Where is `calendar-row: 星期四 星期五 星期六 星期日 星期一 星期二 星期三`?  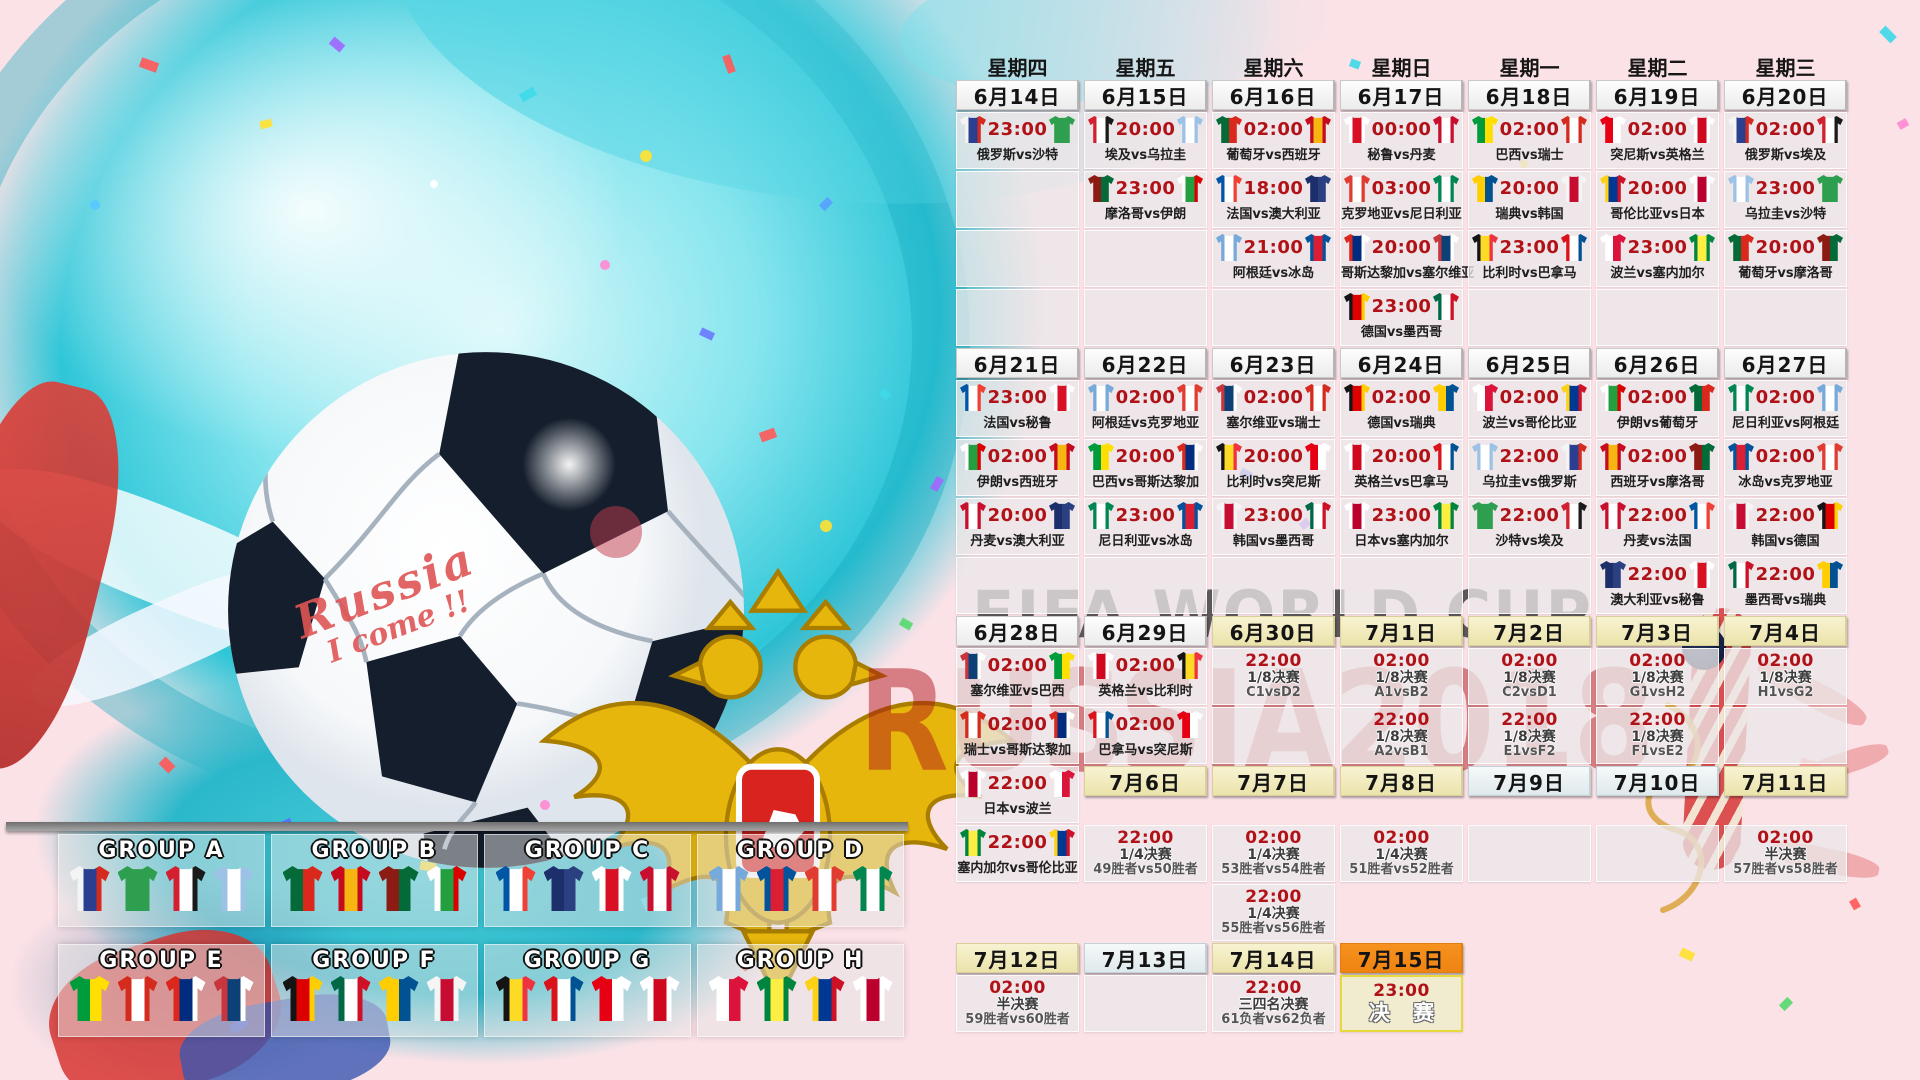 calendar-row: 星期四 星期五 星期六 星期日 星期一 星期二 星期三 is located at coordinates (1404, 66).